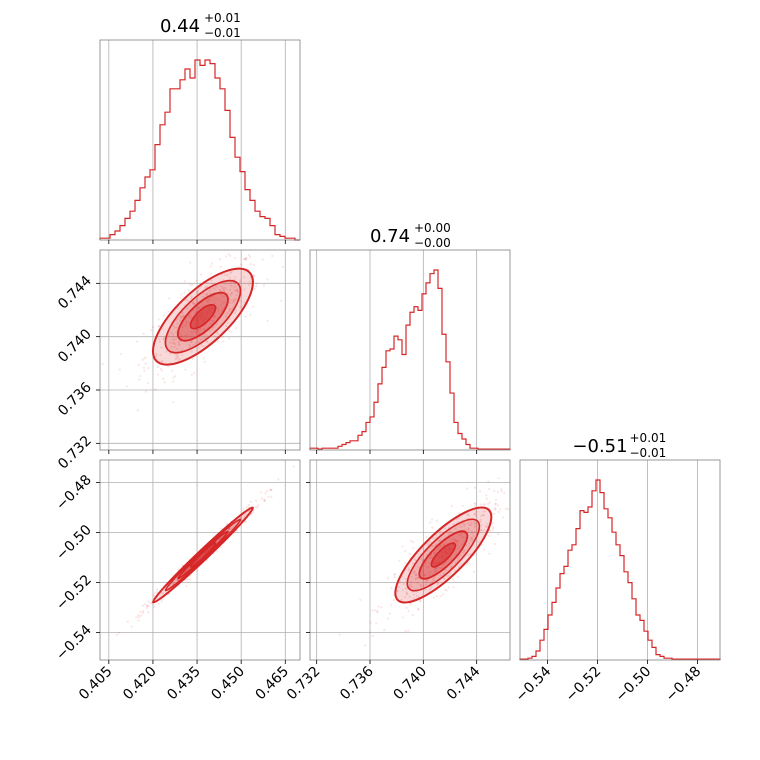  I want to click on joint-0-2-ytick-label: −0.48, so click(74, 493).